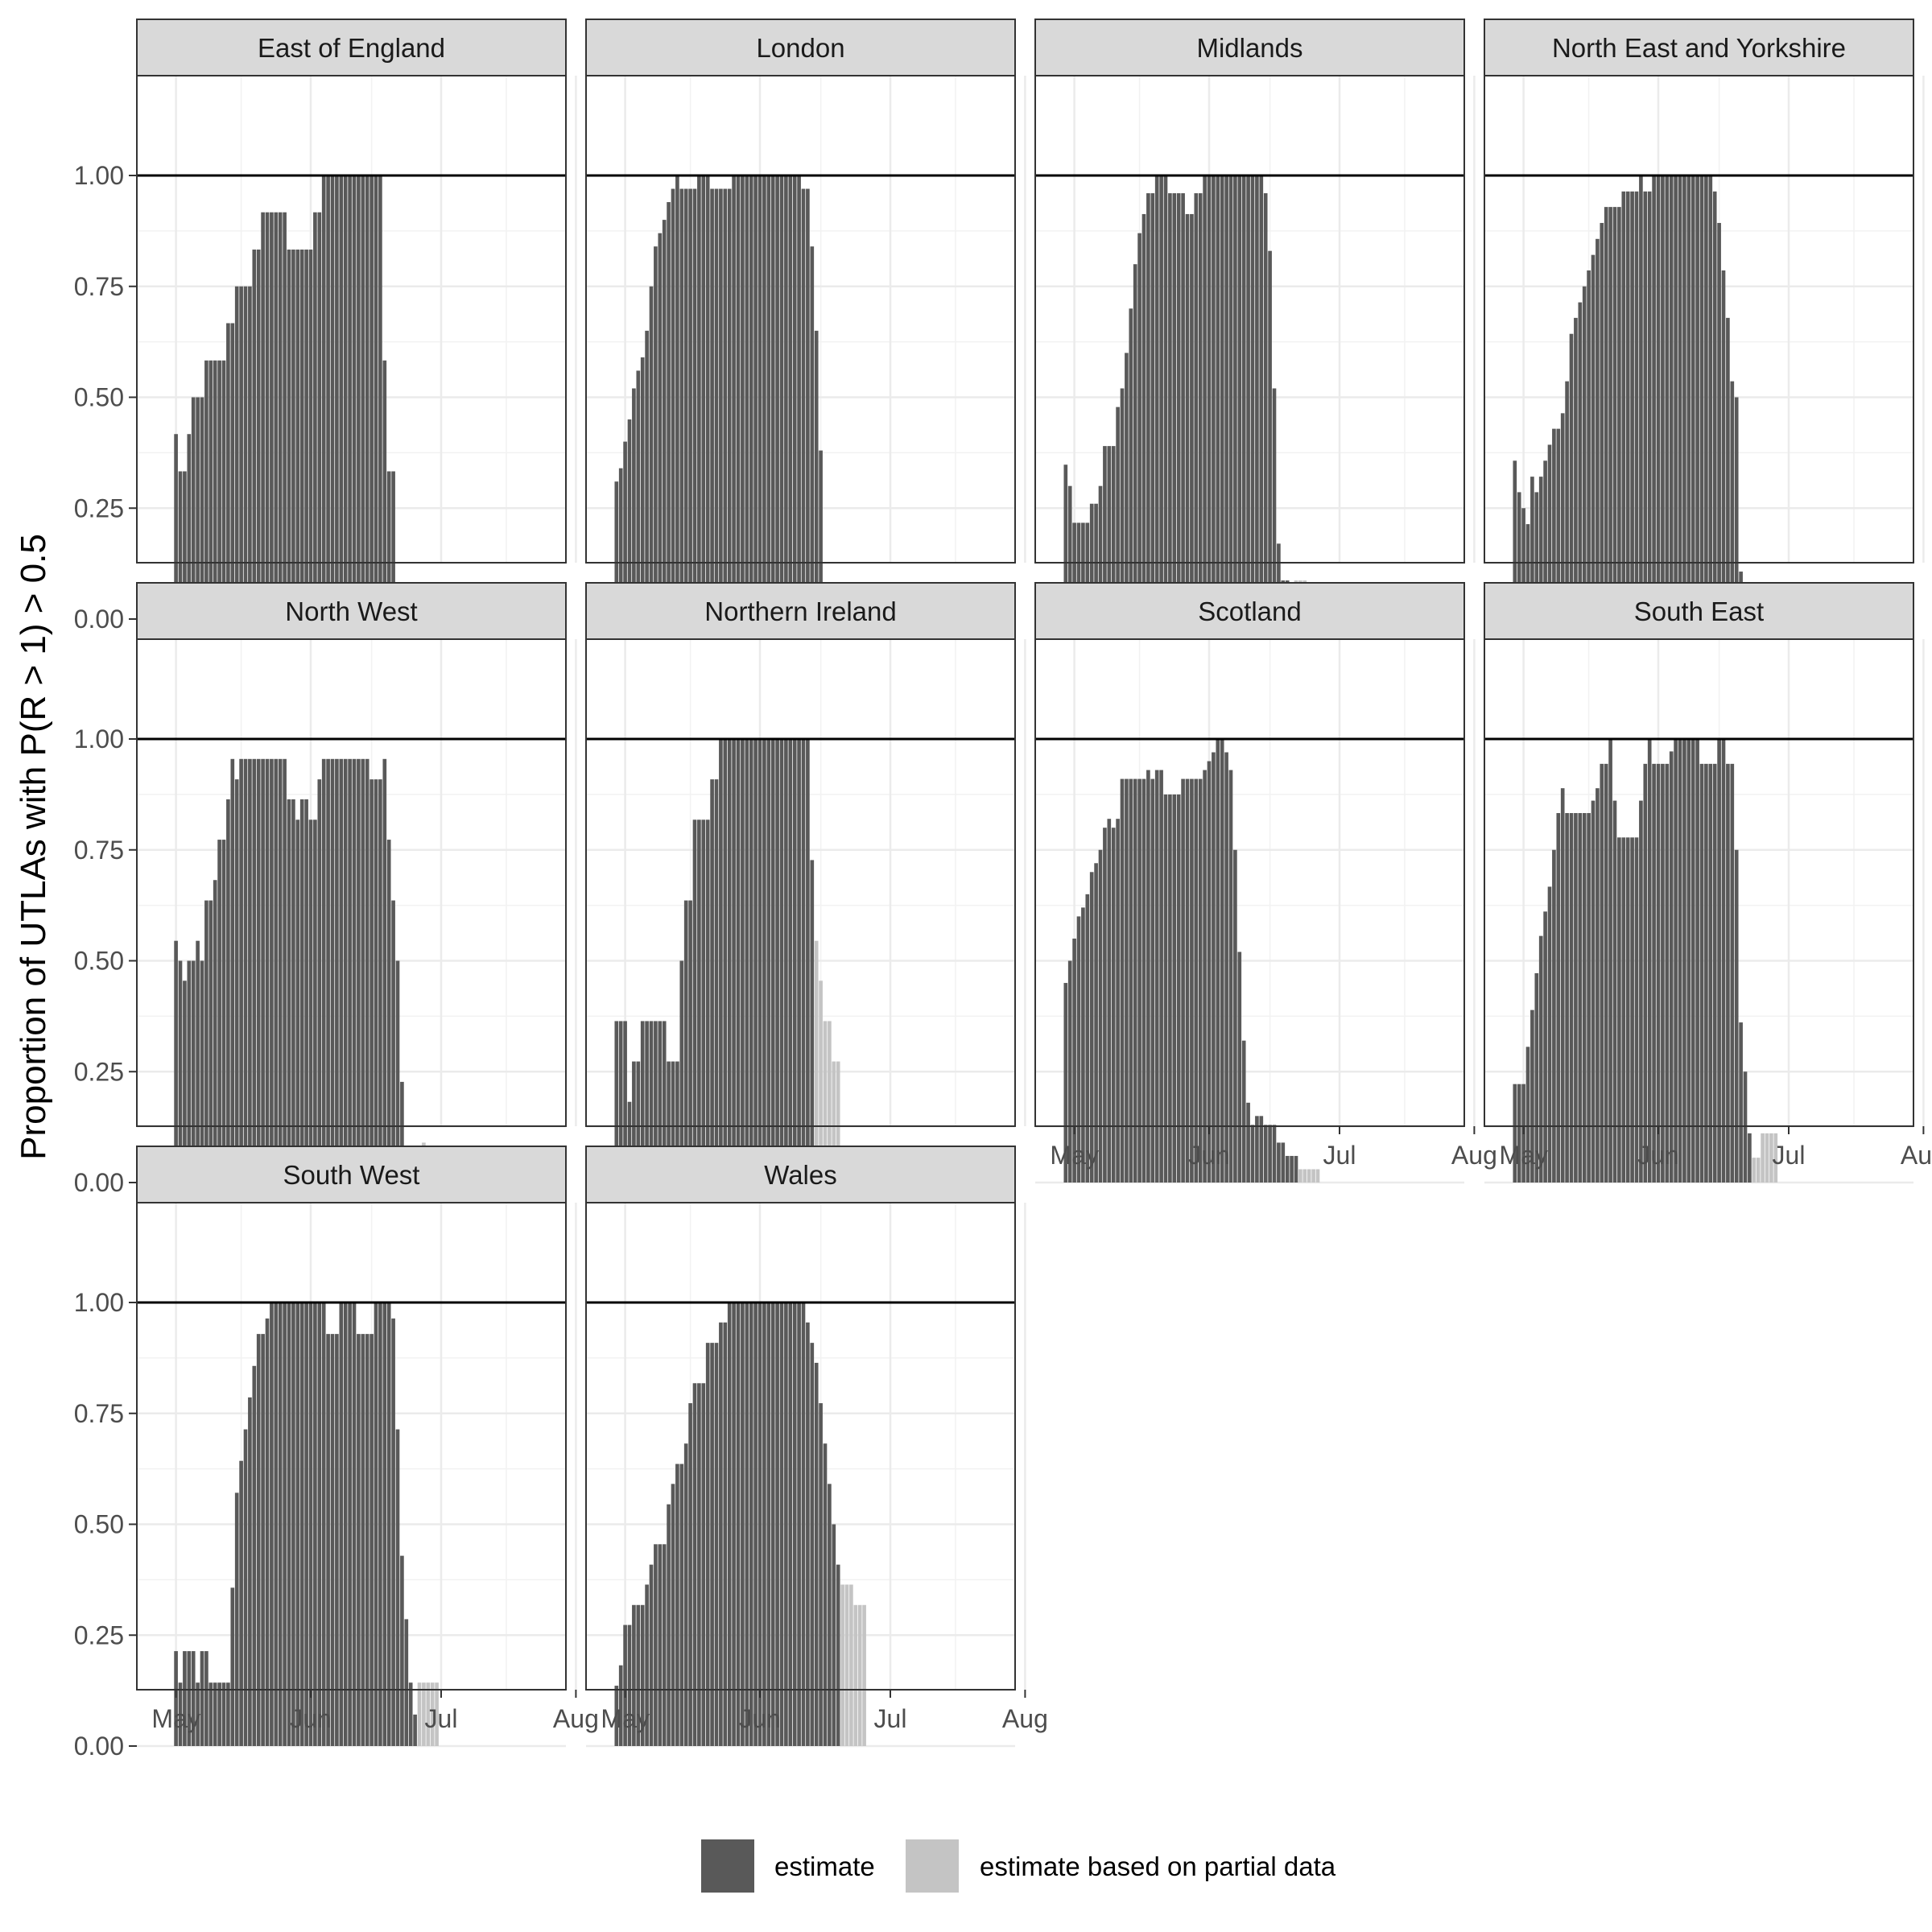 This screenshot has width=1932, height=1932. What do you see at coordinates (99, 1182) in the screenshot?
I see `y-tick-label: 0.00` at bounding box center [99, 1182].